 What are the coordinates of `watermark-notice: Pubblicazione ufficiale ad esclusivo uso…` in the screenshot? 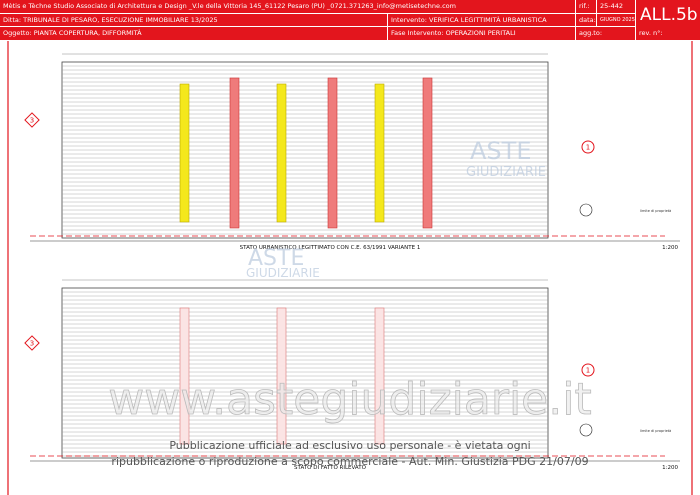 It's located at (349, 445).